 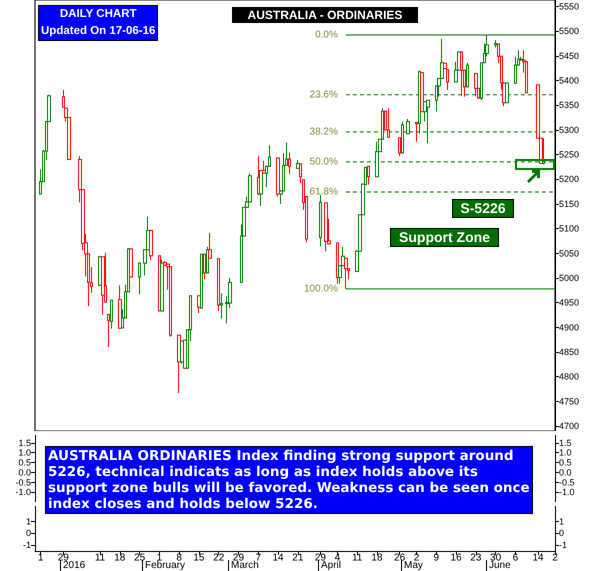 What do you see at coordinates (569, 129) in the screenshot?
I see `y-tick-label: 5300` at bounding box center [569, 129].